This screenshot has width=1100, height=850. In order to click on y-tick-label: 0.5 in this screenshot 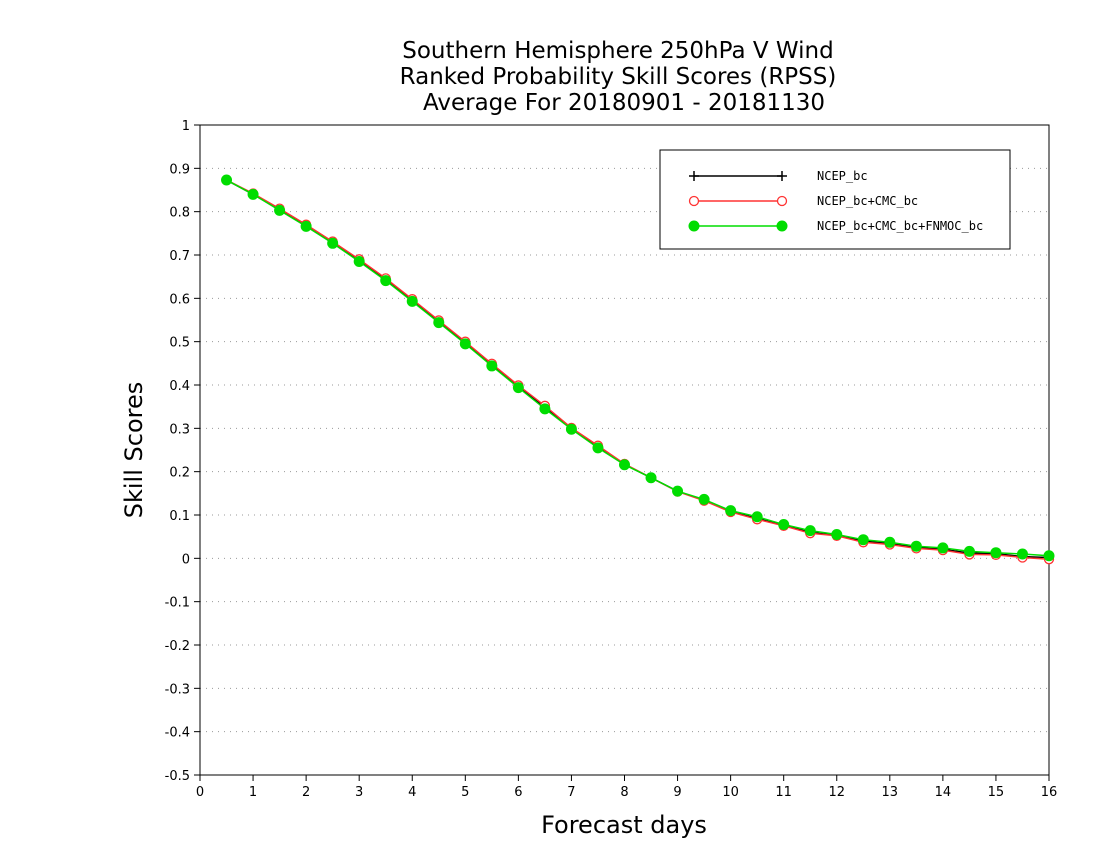, I will do `click(179, 343)`.